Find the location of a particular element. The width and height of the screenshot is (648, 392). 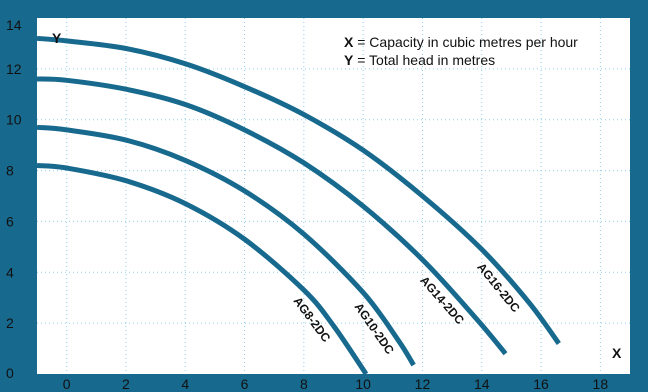

x-tick-label-2: 4 is located at coordinates (185, 384).